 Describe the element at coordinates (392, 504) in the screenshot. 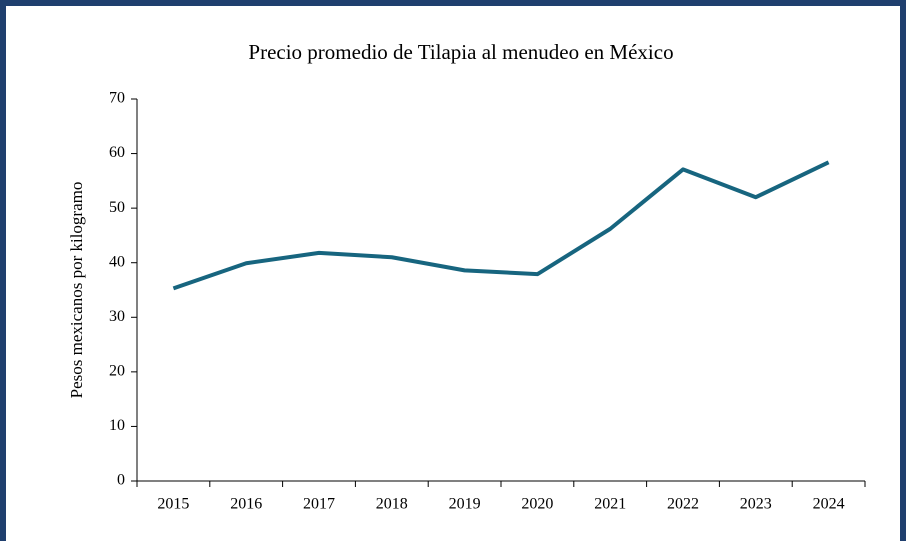

I see `x-tick-label: 2018` at that location.